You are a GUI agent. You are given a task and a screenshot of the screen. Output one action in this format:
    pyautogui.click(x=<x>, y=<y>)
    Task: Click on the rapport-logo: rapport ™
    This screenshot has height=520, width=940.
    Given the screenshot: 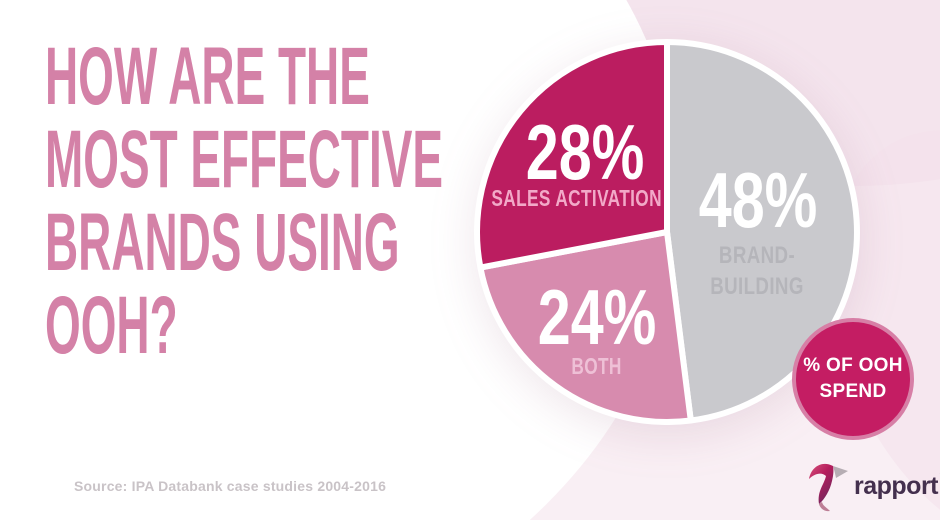 What is the action you would take?
    pyautogui.click(x=873, y=486)
    